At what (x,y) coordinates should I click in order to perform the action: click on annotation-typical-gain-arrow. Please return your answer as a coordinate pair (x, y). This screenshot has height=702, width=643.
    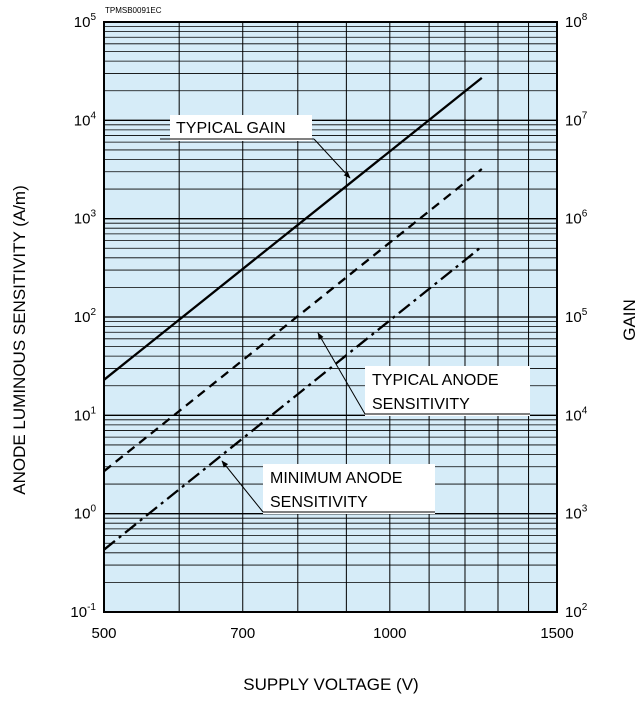
    Looking at the image, I should click on (332, 158).